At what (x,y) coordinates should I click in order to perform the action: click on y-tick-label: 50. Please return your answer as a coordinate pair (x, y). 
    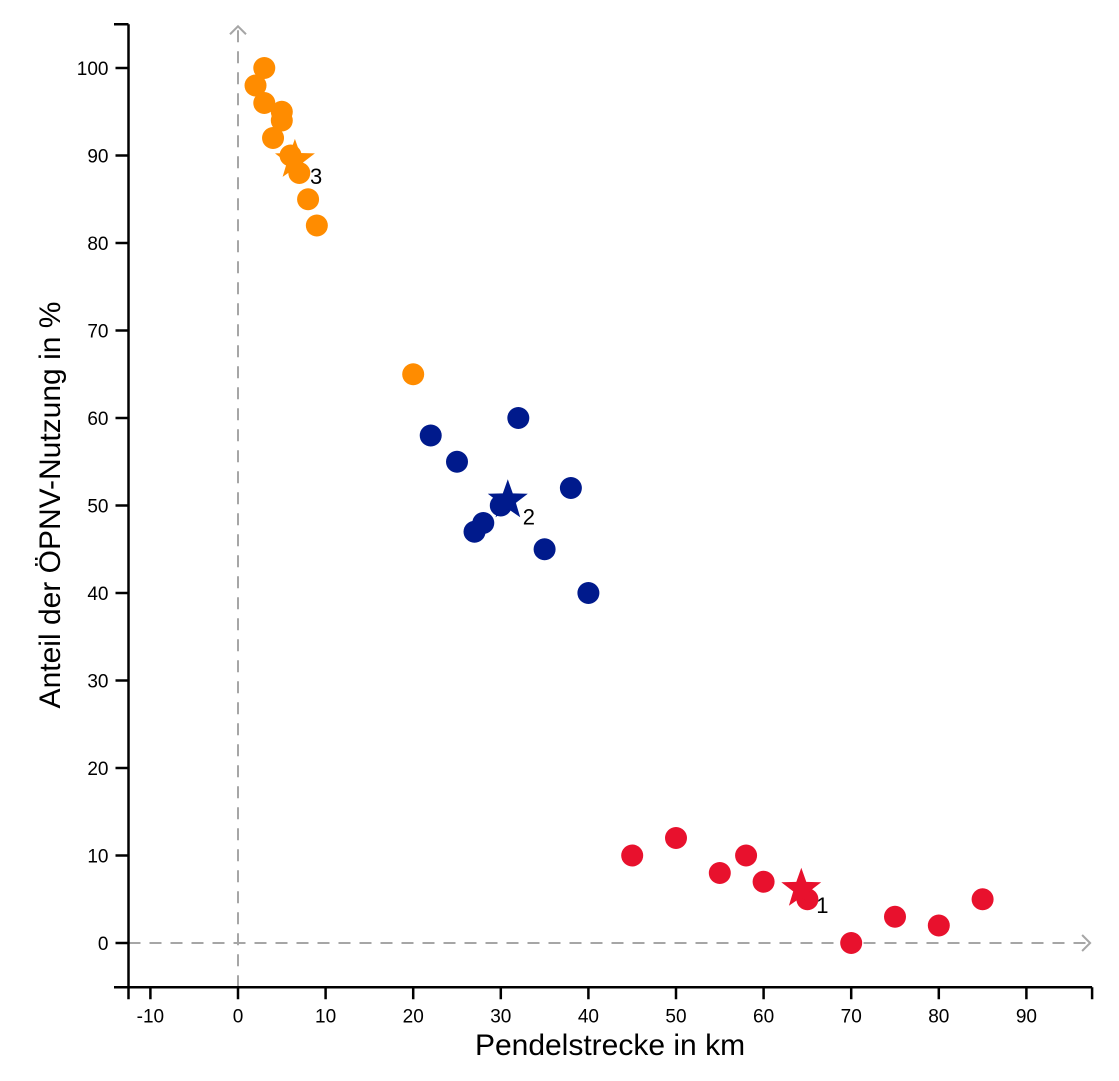
    Looking at the image, I should click on (97, 507).